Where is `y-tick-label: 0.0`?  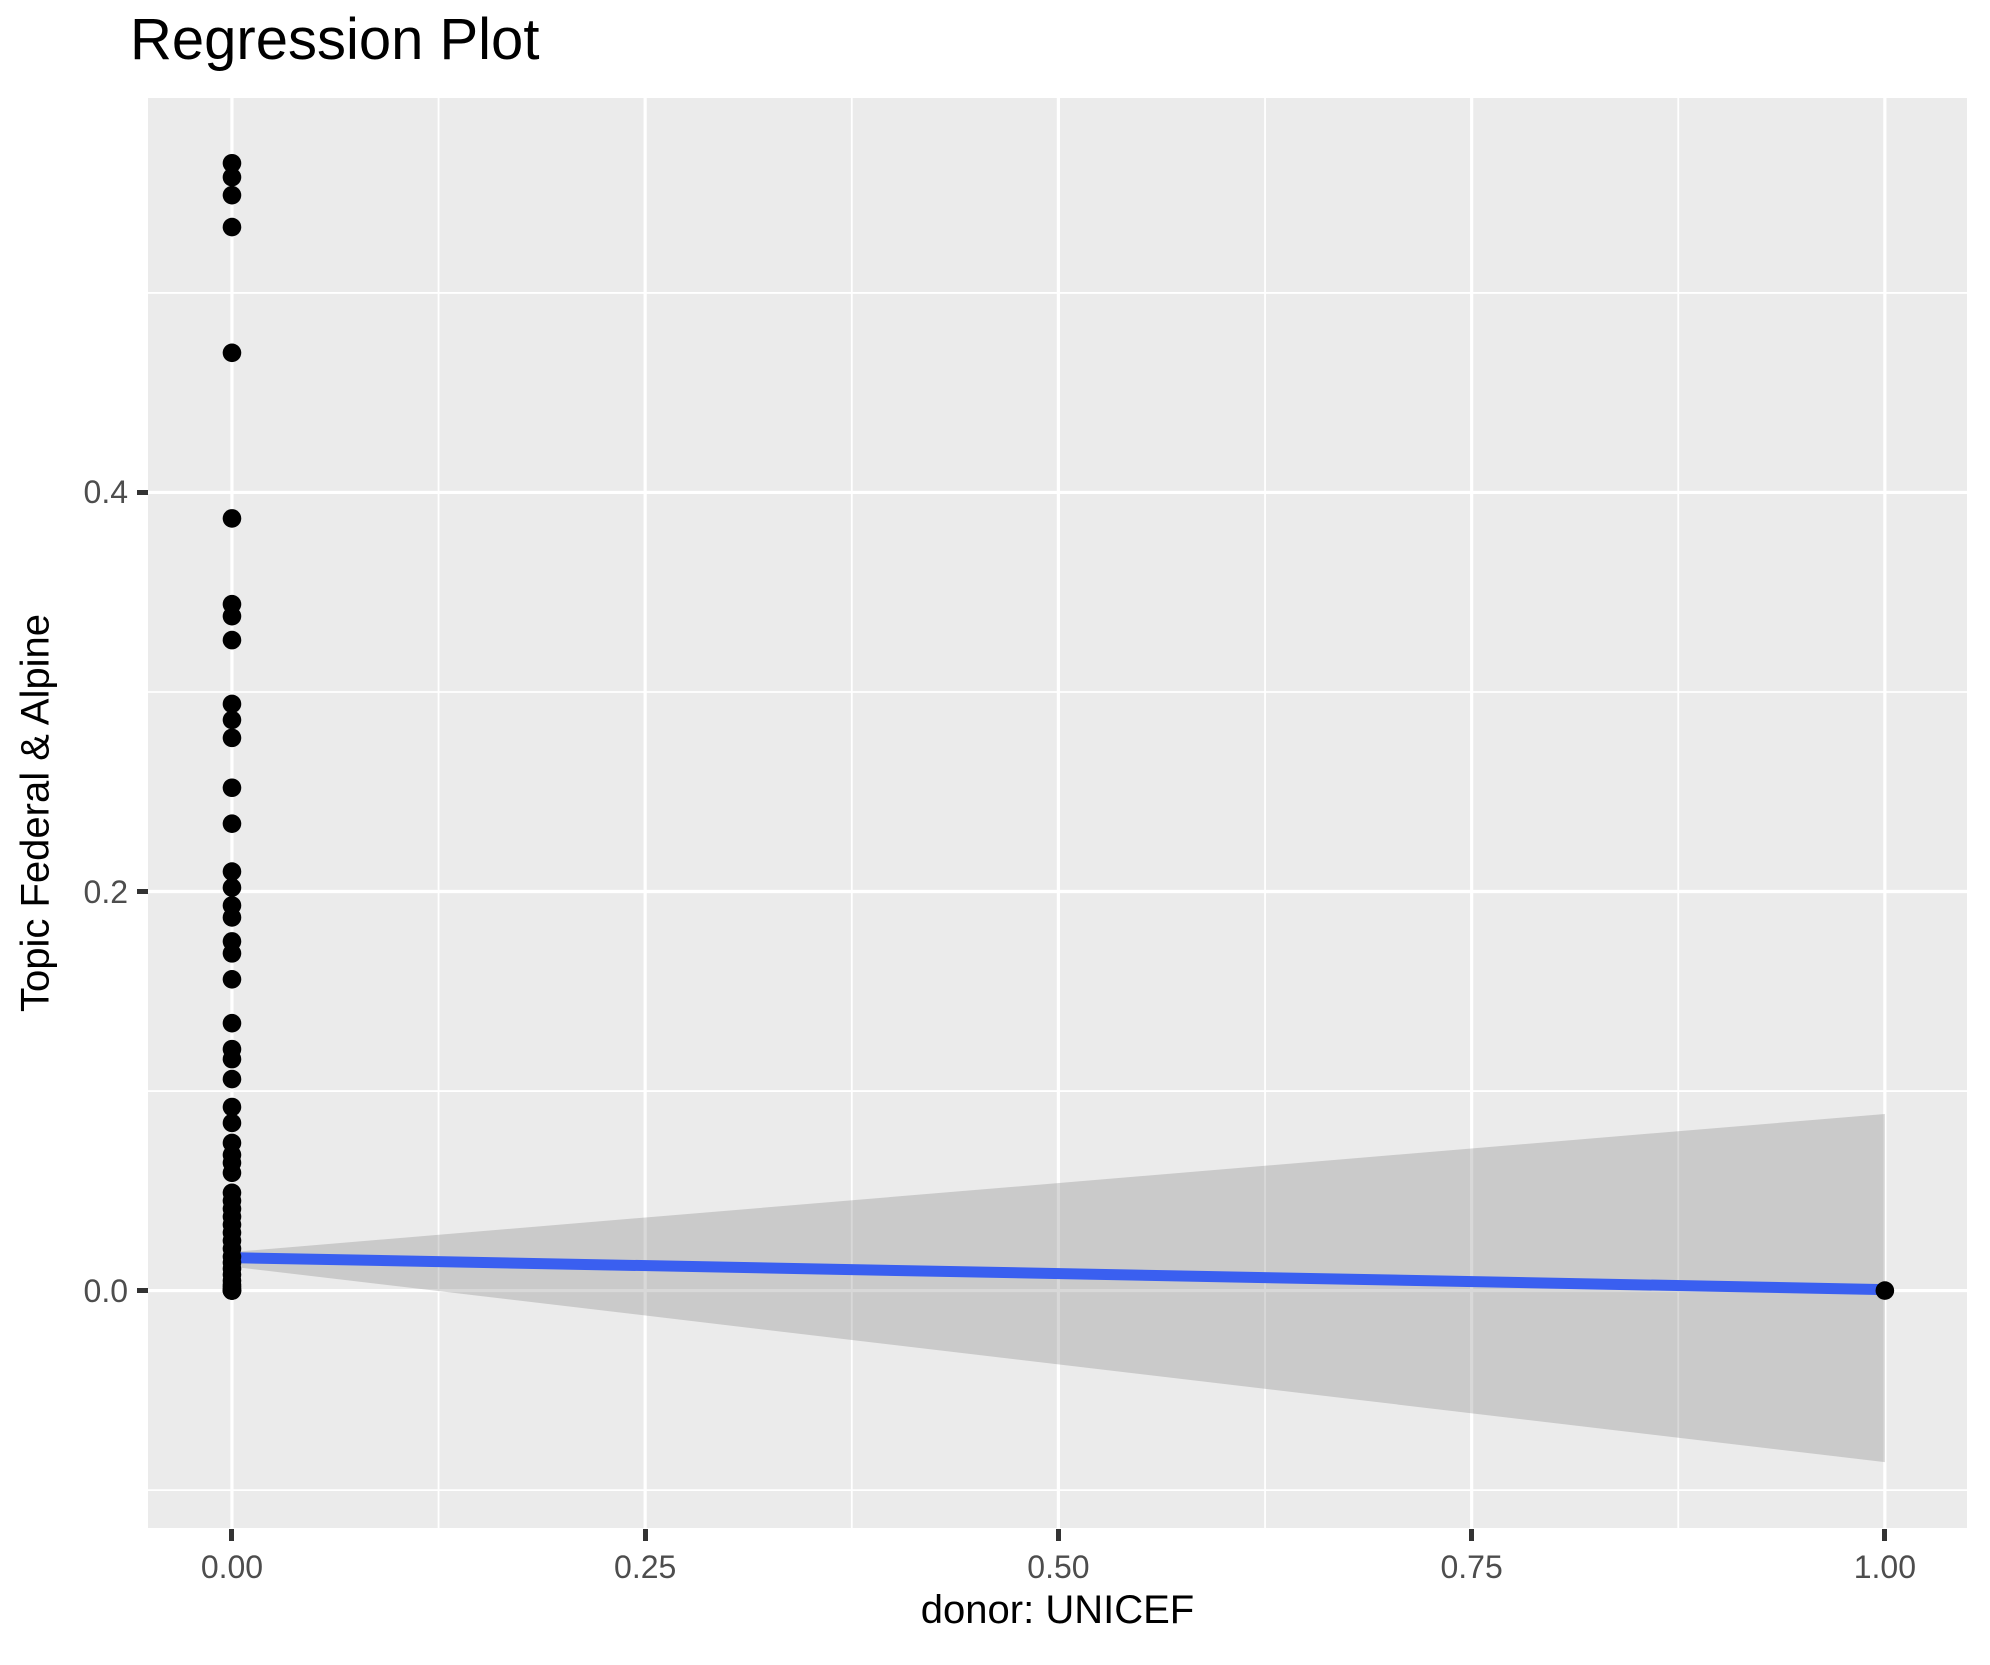
y-tick-label: 0.0 is located at coordinates (105, 1290).